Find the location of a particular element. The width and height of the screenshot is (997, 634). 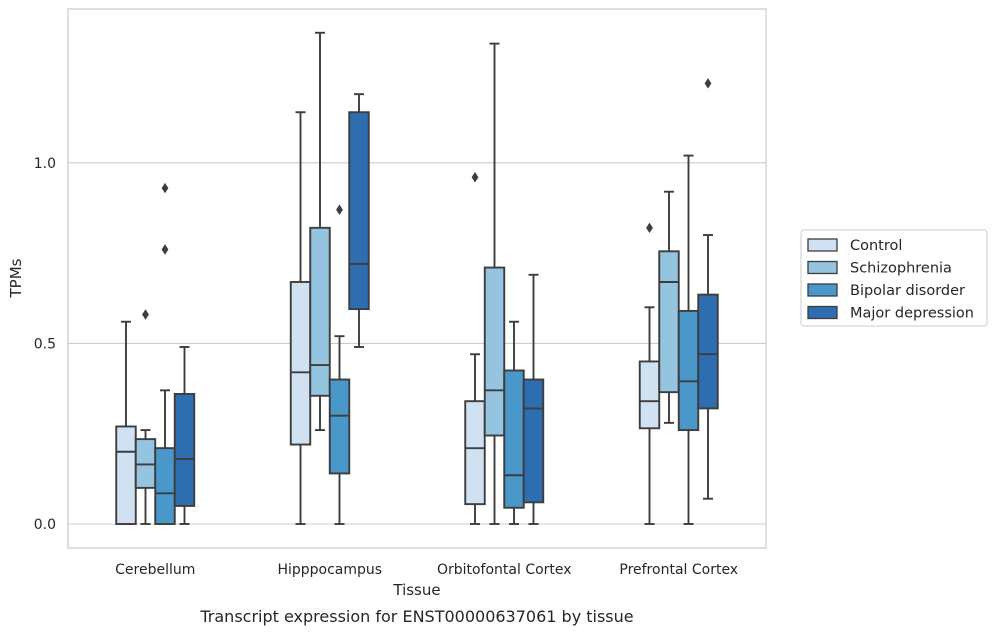

box-group-prefrontal-cortex is located at coordinates (678, 301).